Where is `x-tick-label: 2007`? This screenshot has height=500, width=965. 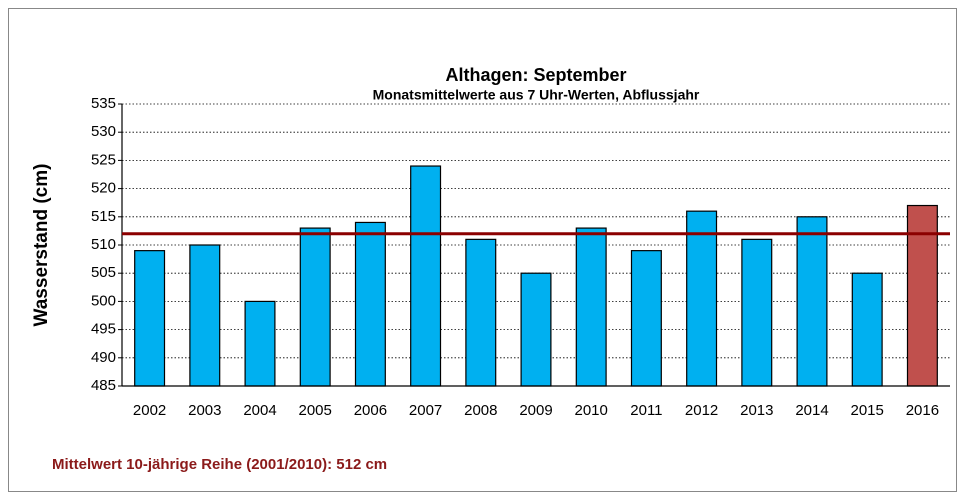 x-tick-label: 2007 is located at coordinates (425, 410).